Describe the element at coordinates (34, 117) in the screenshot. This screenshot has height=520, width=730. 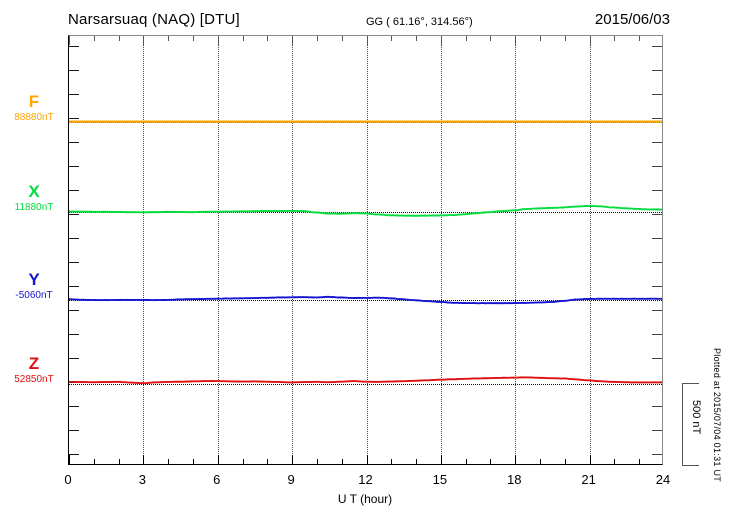
I see `component-baseline-value: 88880nT` at that location.